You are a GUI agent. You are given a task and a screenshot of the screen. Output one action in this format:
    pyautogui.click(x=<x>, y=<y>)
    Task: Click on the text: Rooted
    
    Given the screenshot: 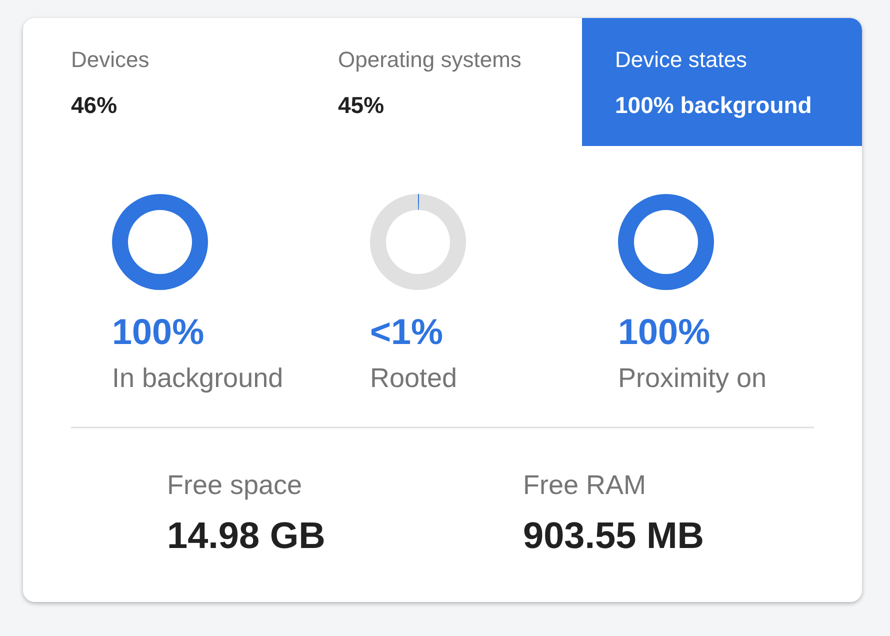 What is the action you would take?
    pyautogui.click(x=414, y=378)
    